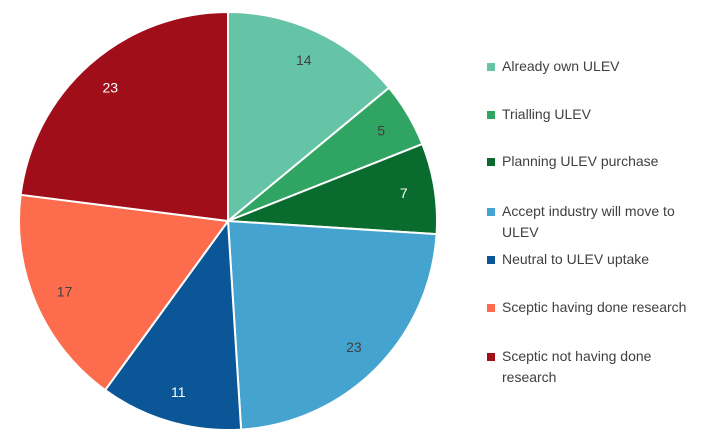 The image size is (710, 441). What do you see at coordinates (124, 116) in the screenshot?
I see `pie-slice-sceptic-not-having-done-research` at bounding box center [124, 116].